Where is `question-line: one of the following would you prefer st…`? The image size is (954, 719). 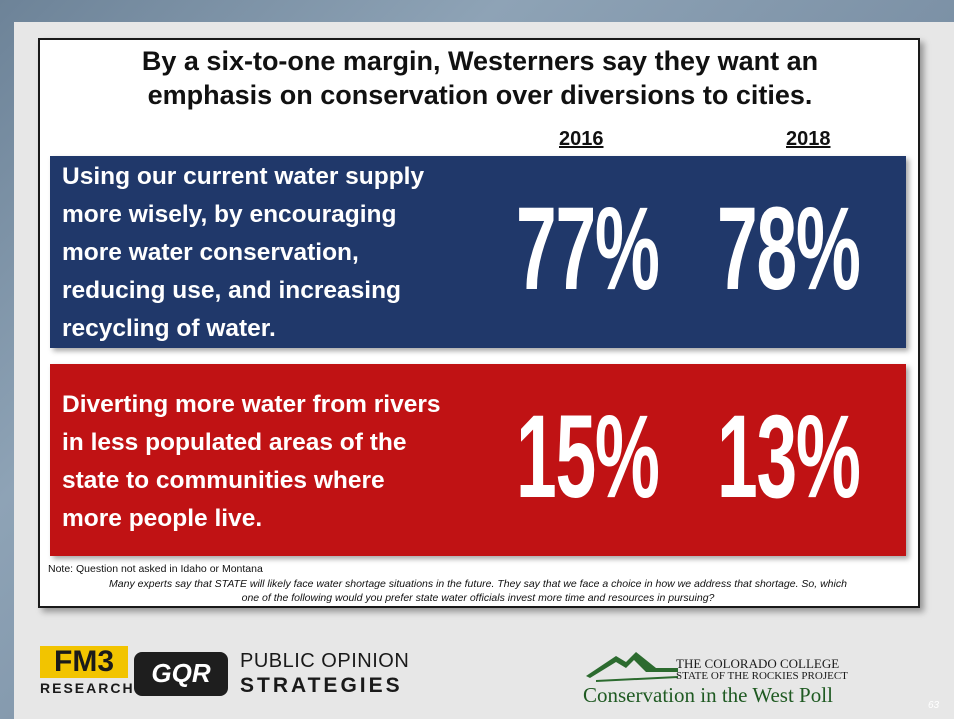
question-line: one of the following would you prefer st… is located at coordinates (478, 598).